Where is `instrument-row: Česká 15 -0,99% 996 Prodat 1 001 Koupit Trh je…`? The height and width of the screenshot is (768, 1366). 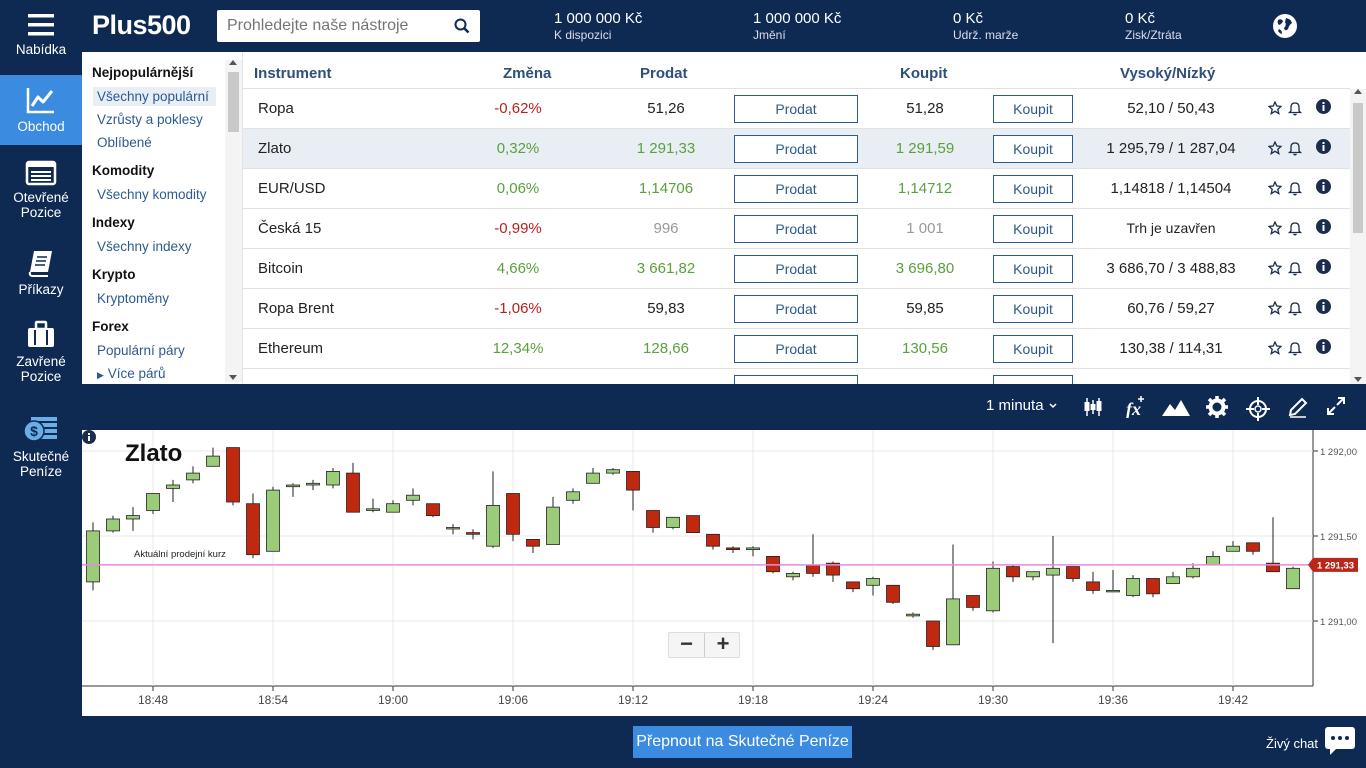 instrument-row: Česká 15 -0,99% 996 Prodat 1 001 Koupit Trh je… is located at coordinates (796, 228).